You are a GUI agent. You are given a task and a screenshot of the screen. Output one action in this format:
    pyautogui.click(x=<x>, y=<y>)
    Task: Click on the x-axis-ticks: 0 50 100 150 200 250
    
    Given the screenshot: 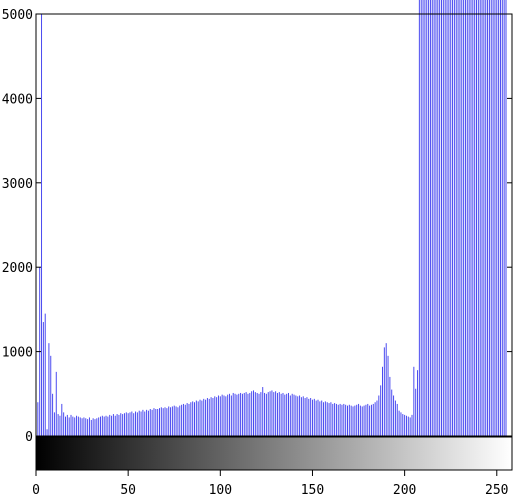 What is the action you would take?
    pyautogui.click(x=270, y=484)
    